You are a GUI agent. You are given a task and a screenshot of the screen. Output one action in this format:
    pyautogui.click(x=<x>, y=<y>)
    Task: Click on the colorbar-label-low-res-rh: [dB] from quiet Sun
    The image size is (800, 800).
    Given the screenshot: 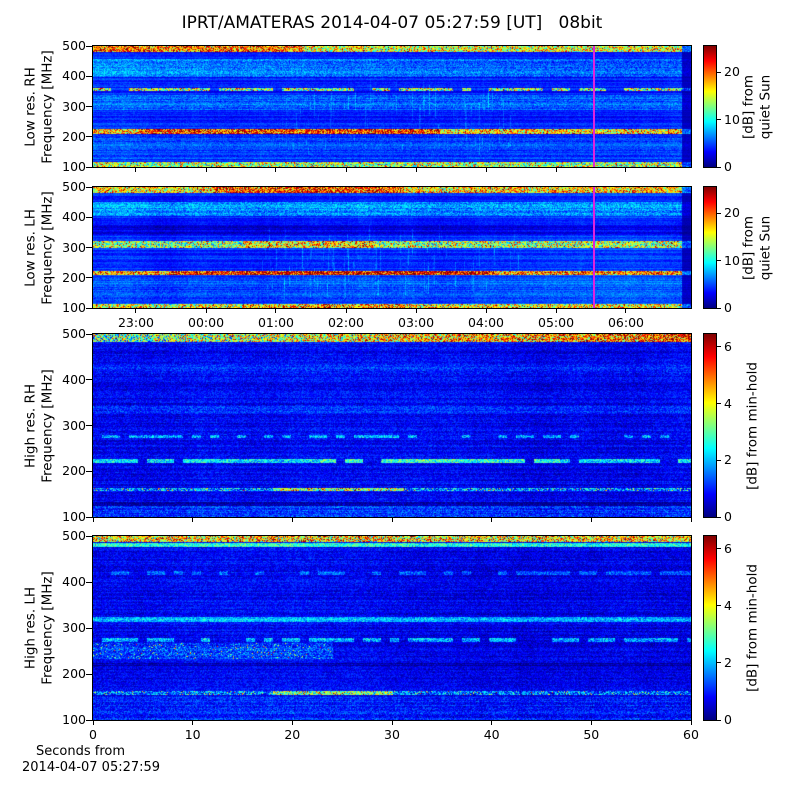 What is the action you would take?
    pyautogui.click(x=758, y=106)
    